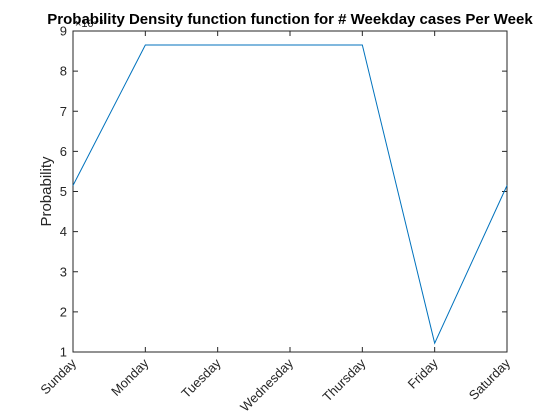 The height and width of the screenshot is (420, 560). Describe the element at coordinates (63, 71) in the screenshot. I see `y-tick-label: 8` at that location.